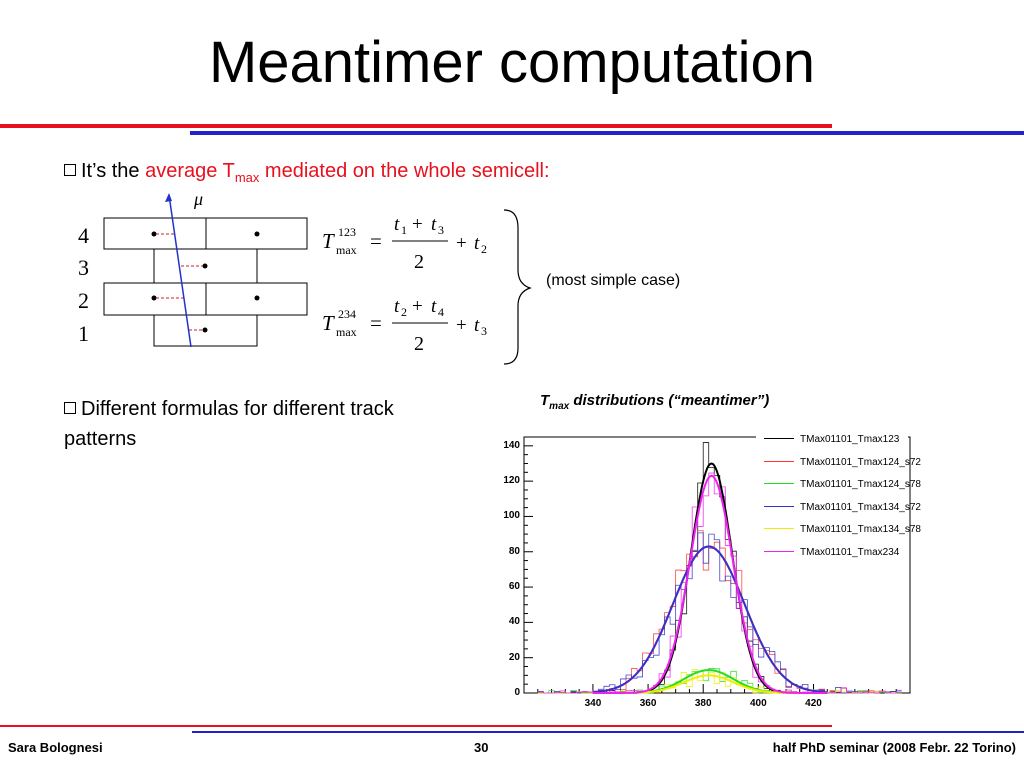  Describe the element at coordinates (416, 726) in the screenshot. I see `footer-rule-red` at that location.